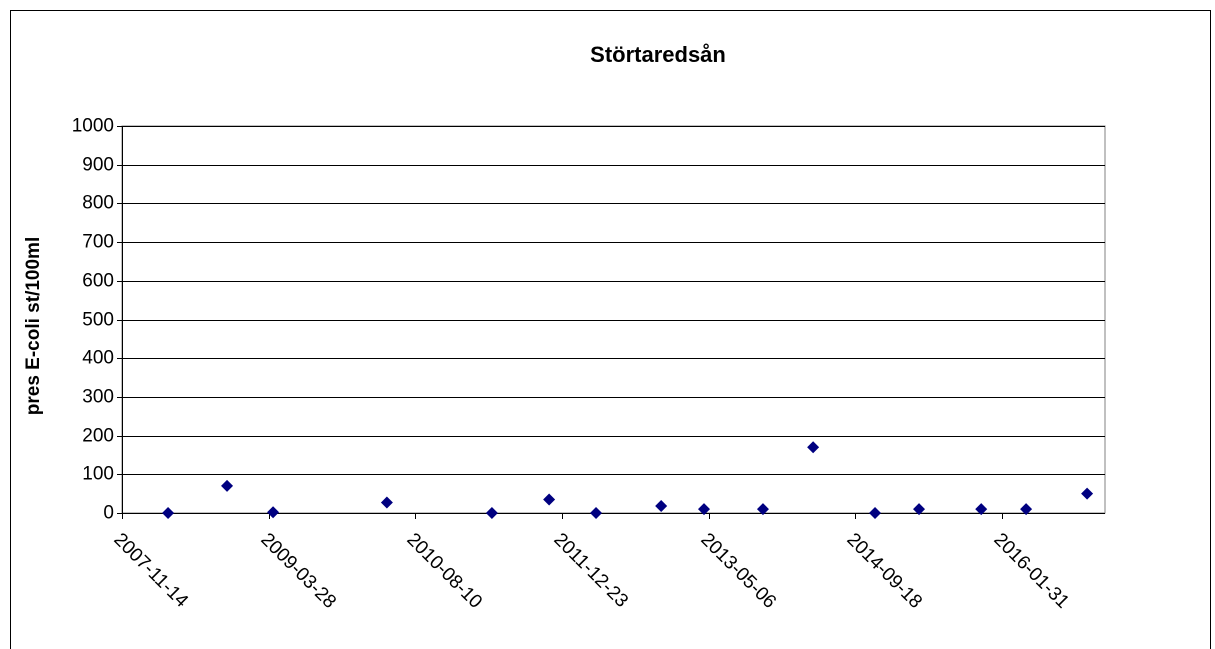  I want to click on y-tick-label: 0, so click(108, 513).